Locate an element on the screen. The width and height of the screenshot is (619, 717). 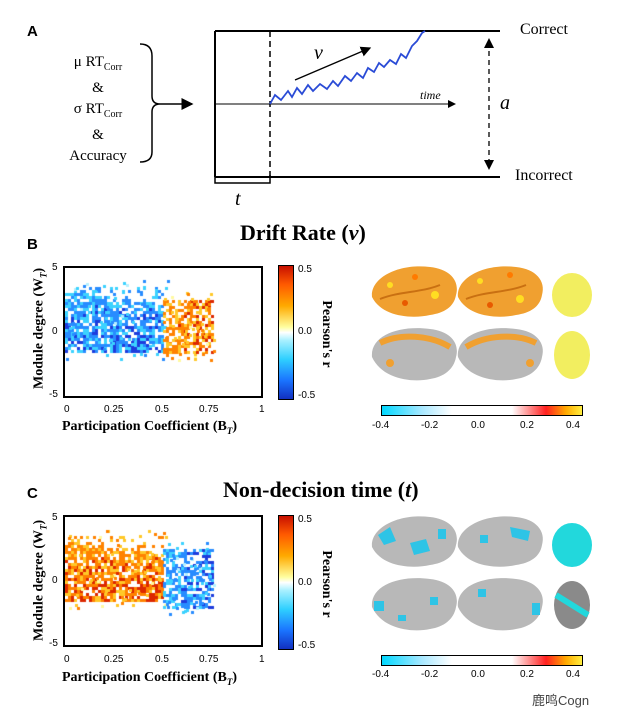
panel-b-ylabel: Module degree (WT) is located at coordinates (40, 328).